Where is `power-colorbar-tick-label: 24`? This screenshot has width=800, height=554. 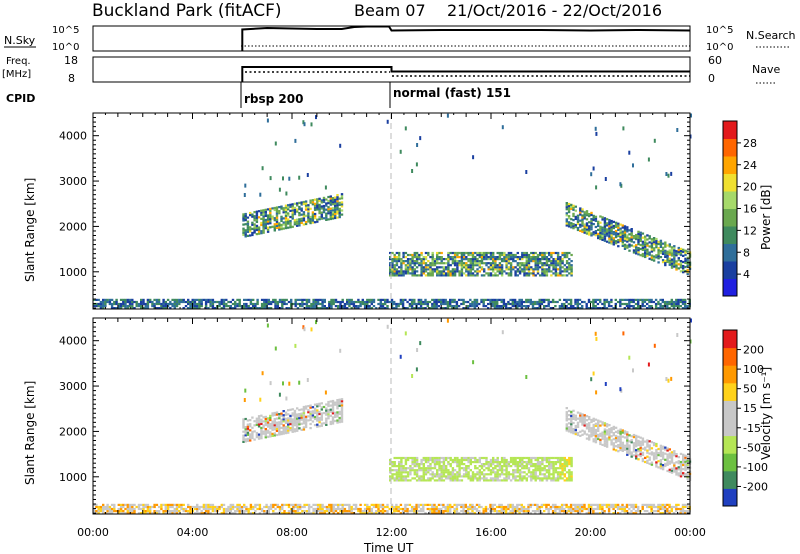
power-colorbar-tick-label: 24 is located at coordinates (750, 165).